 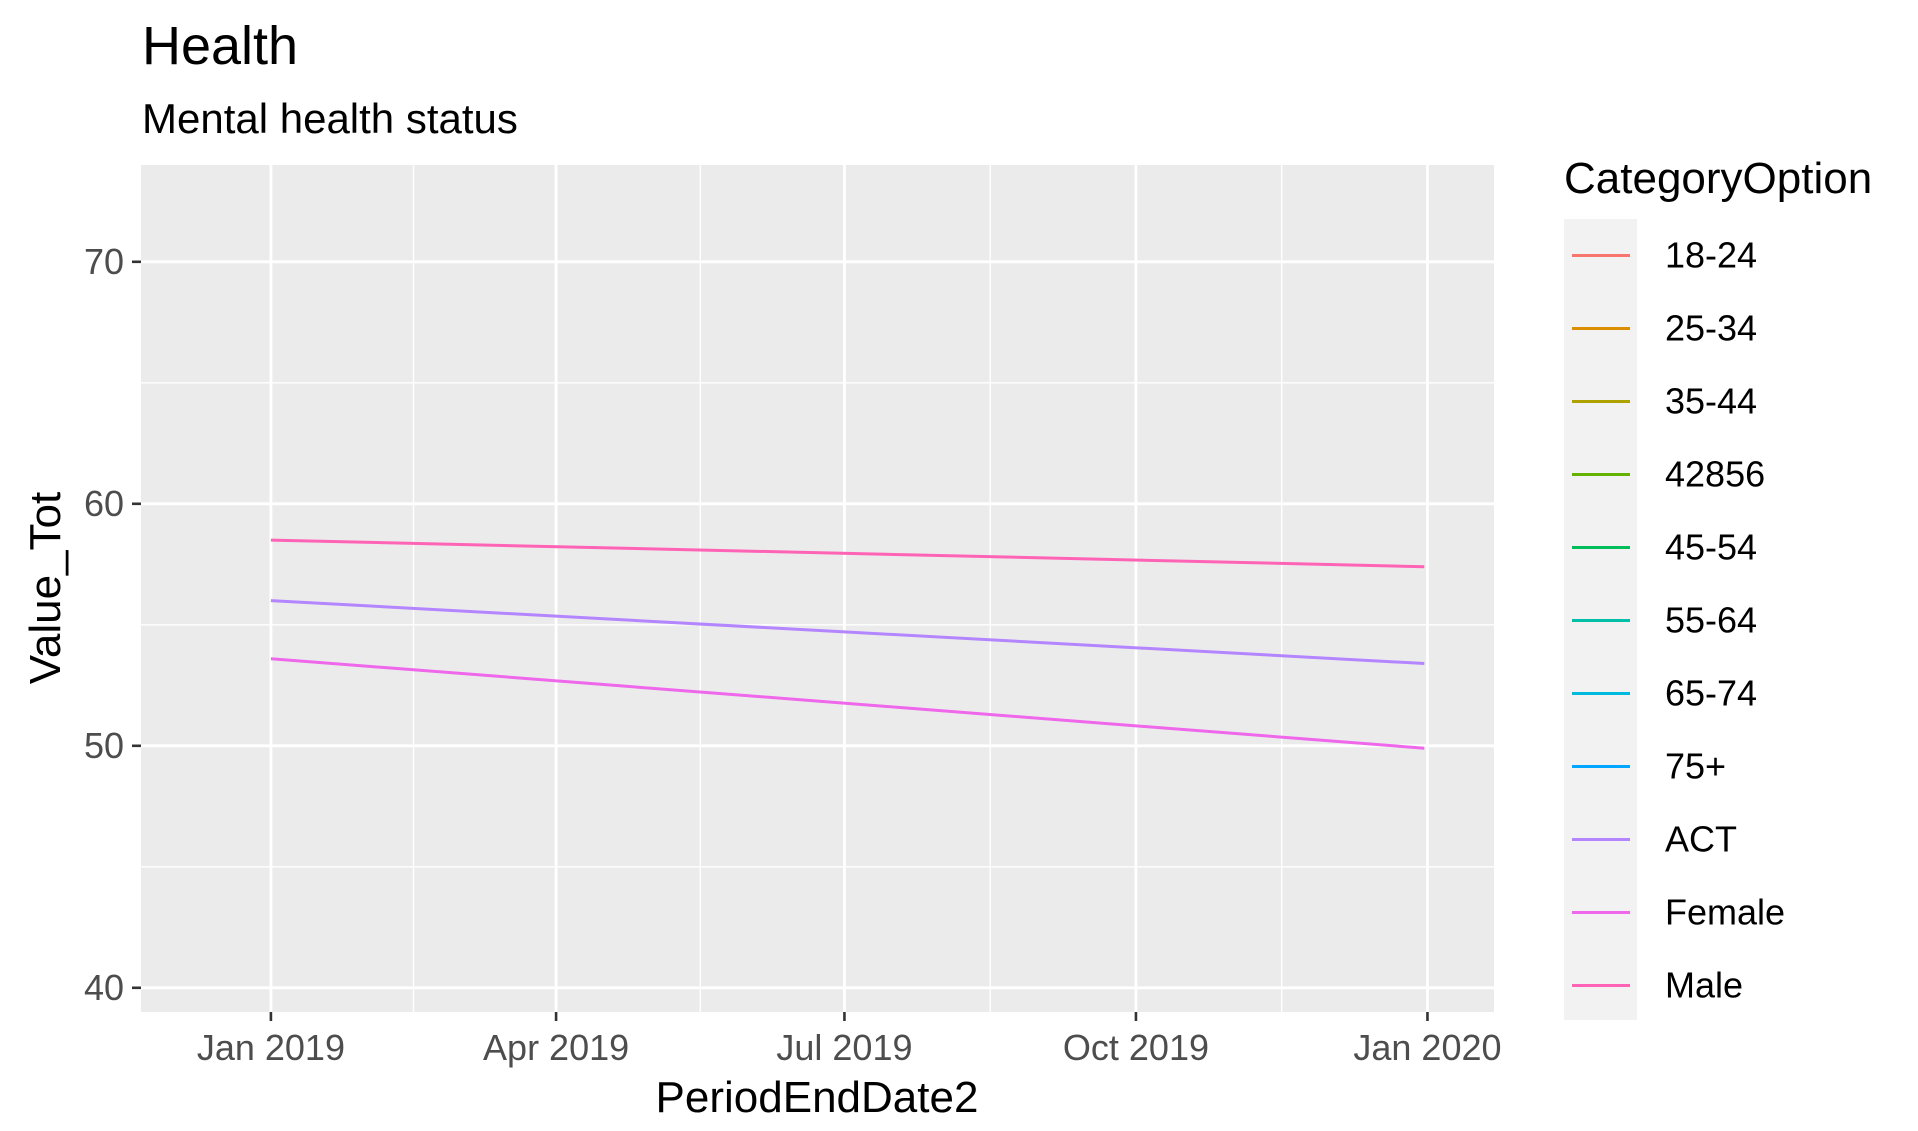 What do you see at coordinates (104, 503) in the screenshot?
I see `y-tick-label: 60` at bounding box center [104, 503].